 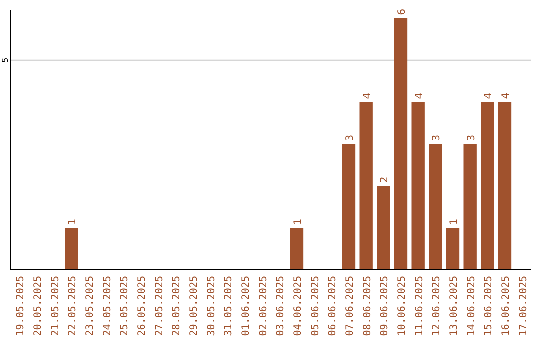 What do you see at coordinates (437, 306) in the screenshot?
I see `x-tick-label: 12.06.2025` at bounding box center [437, 306].